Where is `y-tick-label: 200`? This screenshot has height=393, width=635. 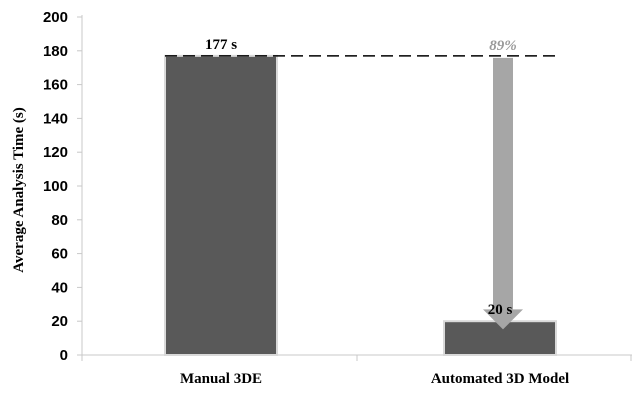
y-tick-label: 200 is located at coordinates (55, 17).